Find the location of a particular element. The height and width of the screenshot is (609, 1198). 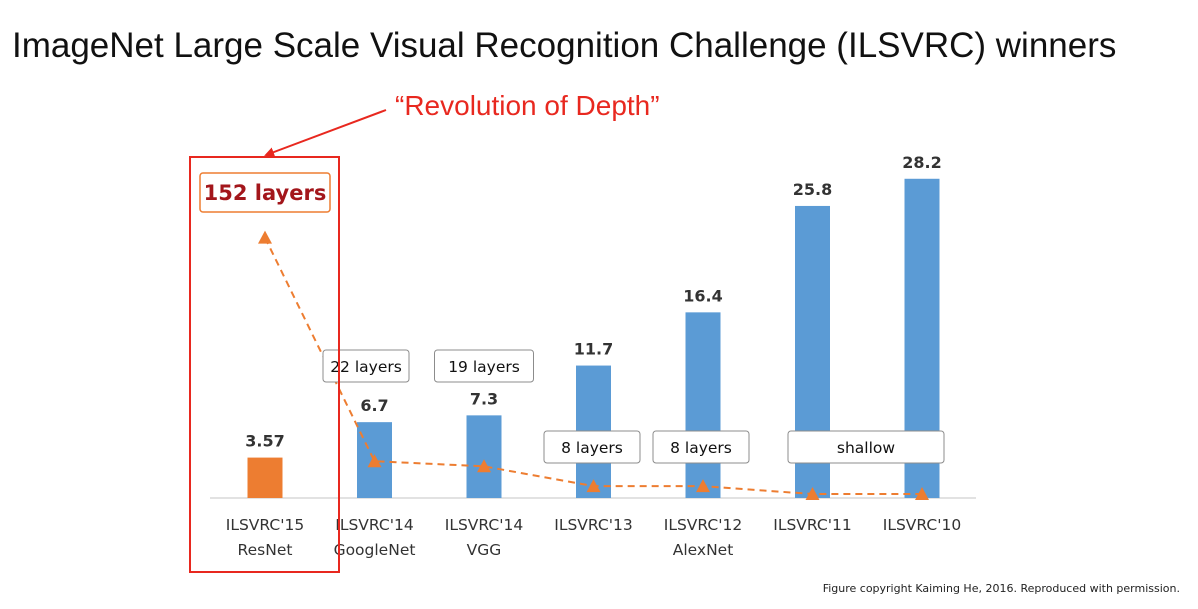

x-tick-label: ILSVRC'10 is located at coordinates (922, 525).